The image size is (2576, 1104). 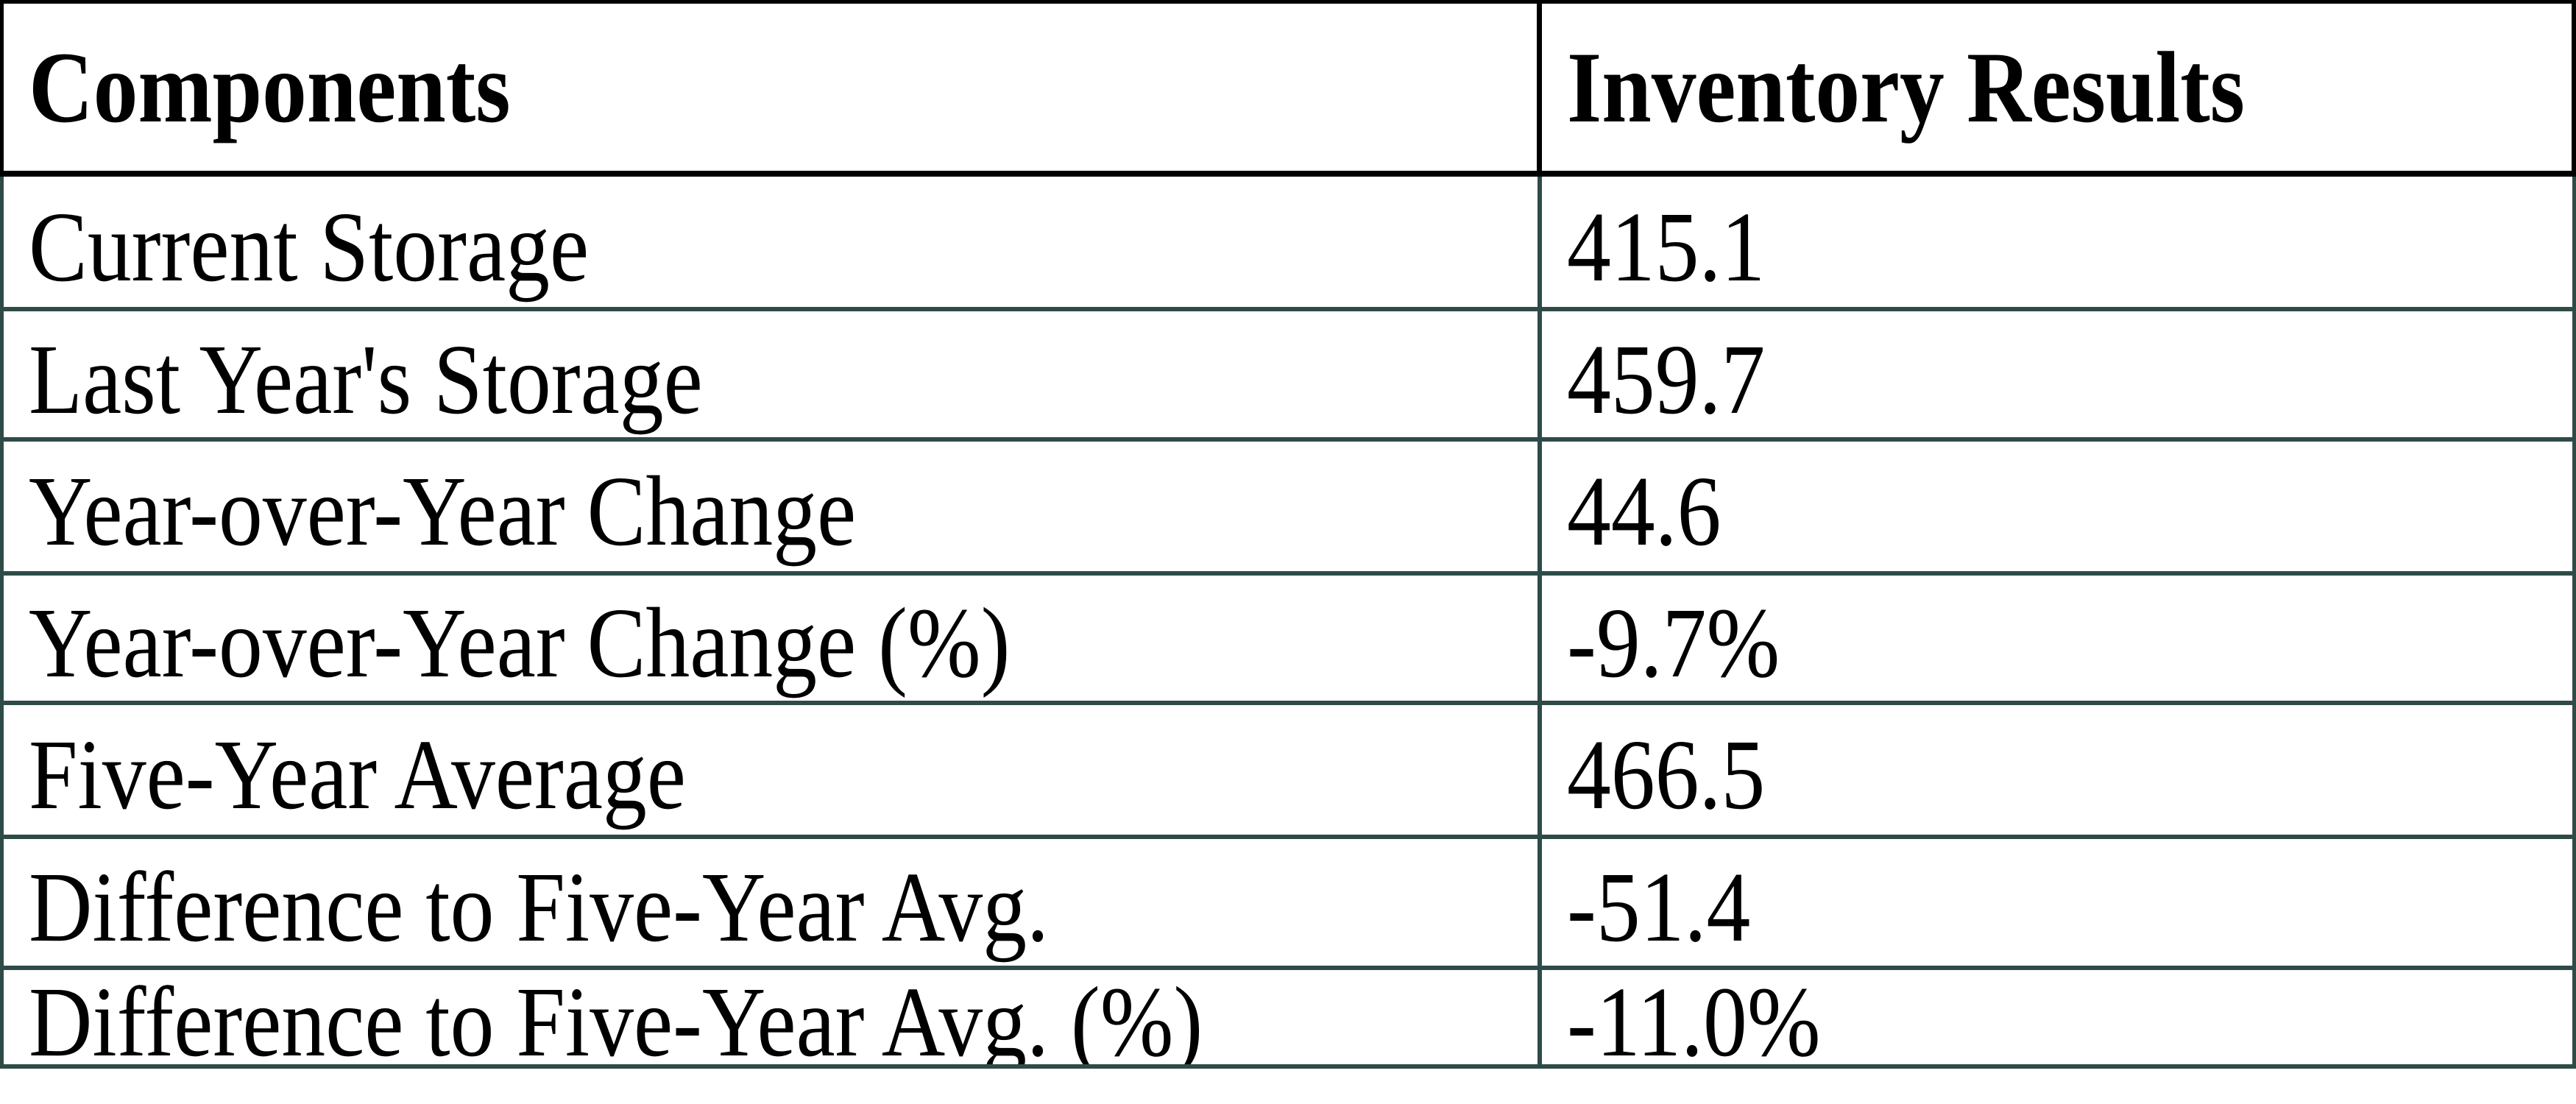 I want to click on table-row-value-yoy-change-pct: -9.7%, so click(x=2059, y=640).